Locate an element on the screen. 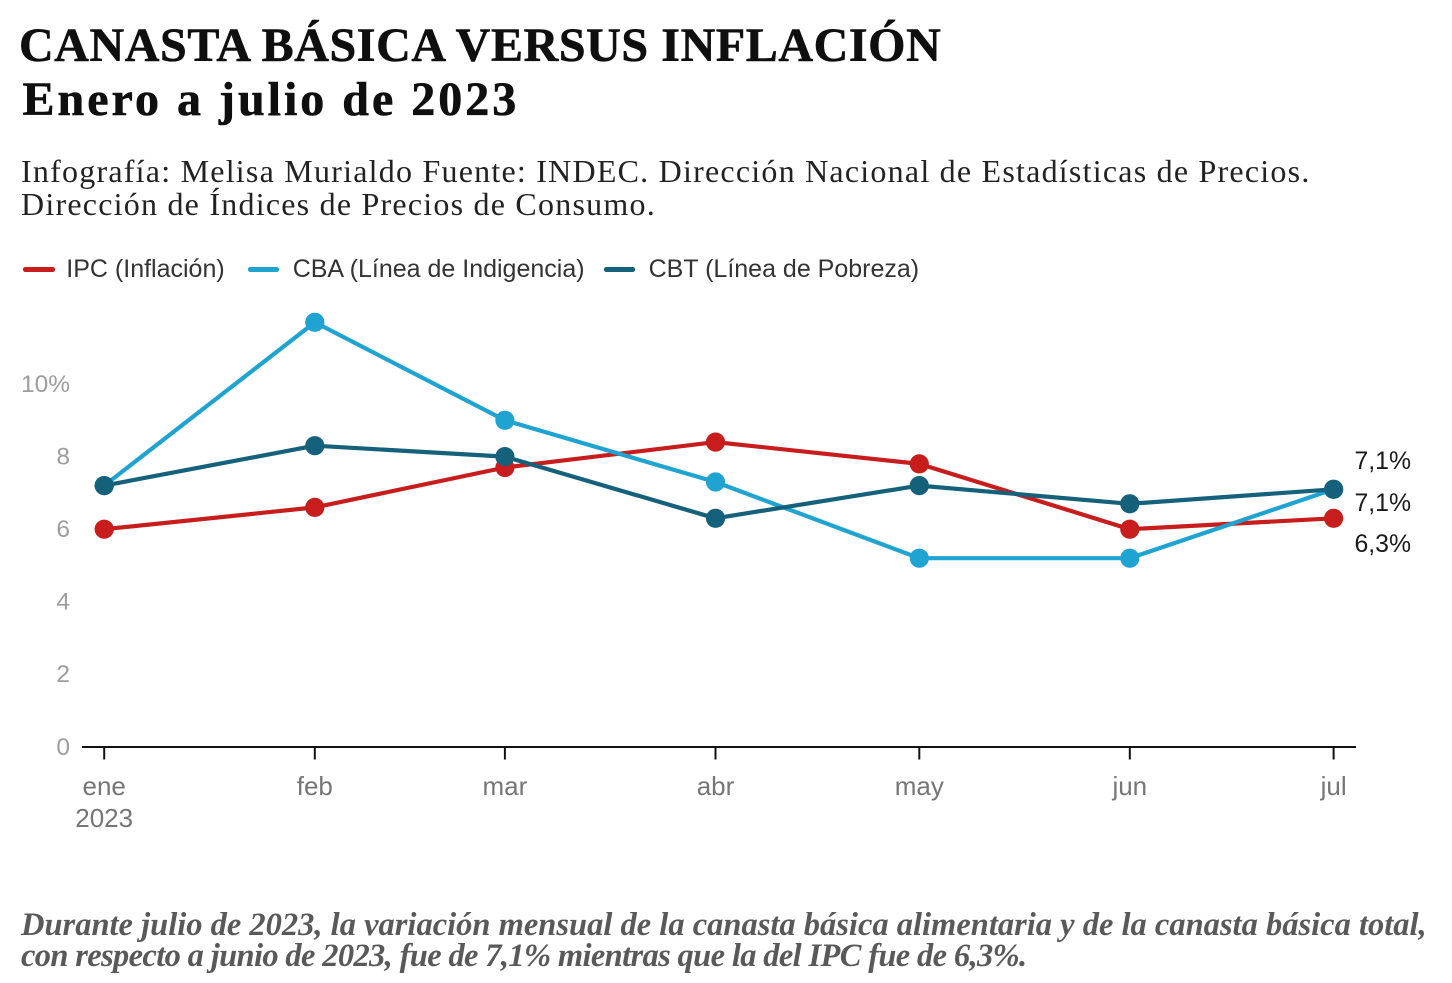 The height and width of the screenshot is (983, 1452). svg-text: jul is located at coordinates (1333, 786).